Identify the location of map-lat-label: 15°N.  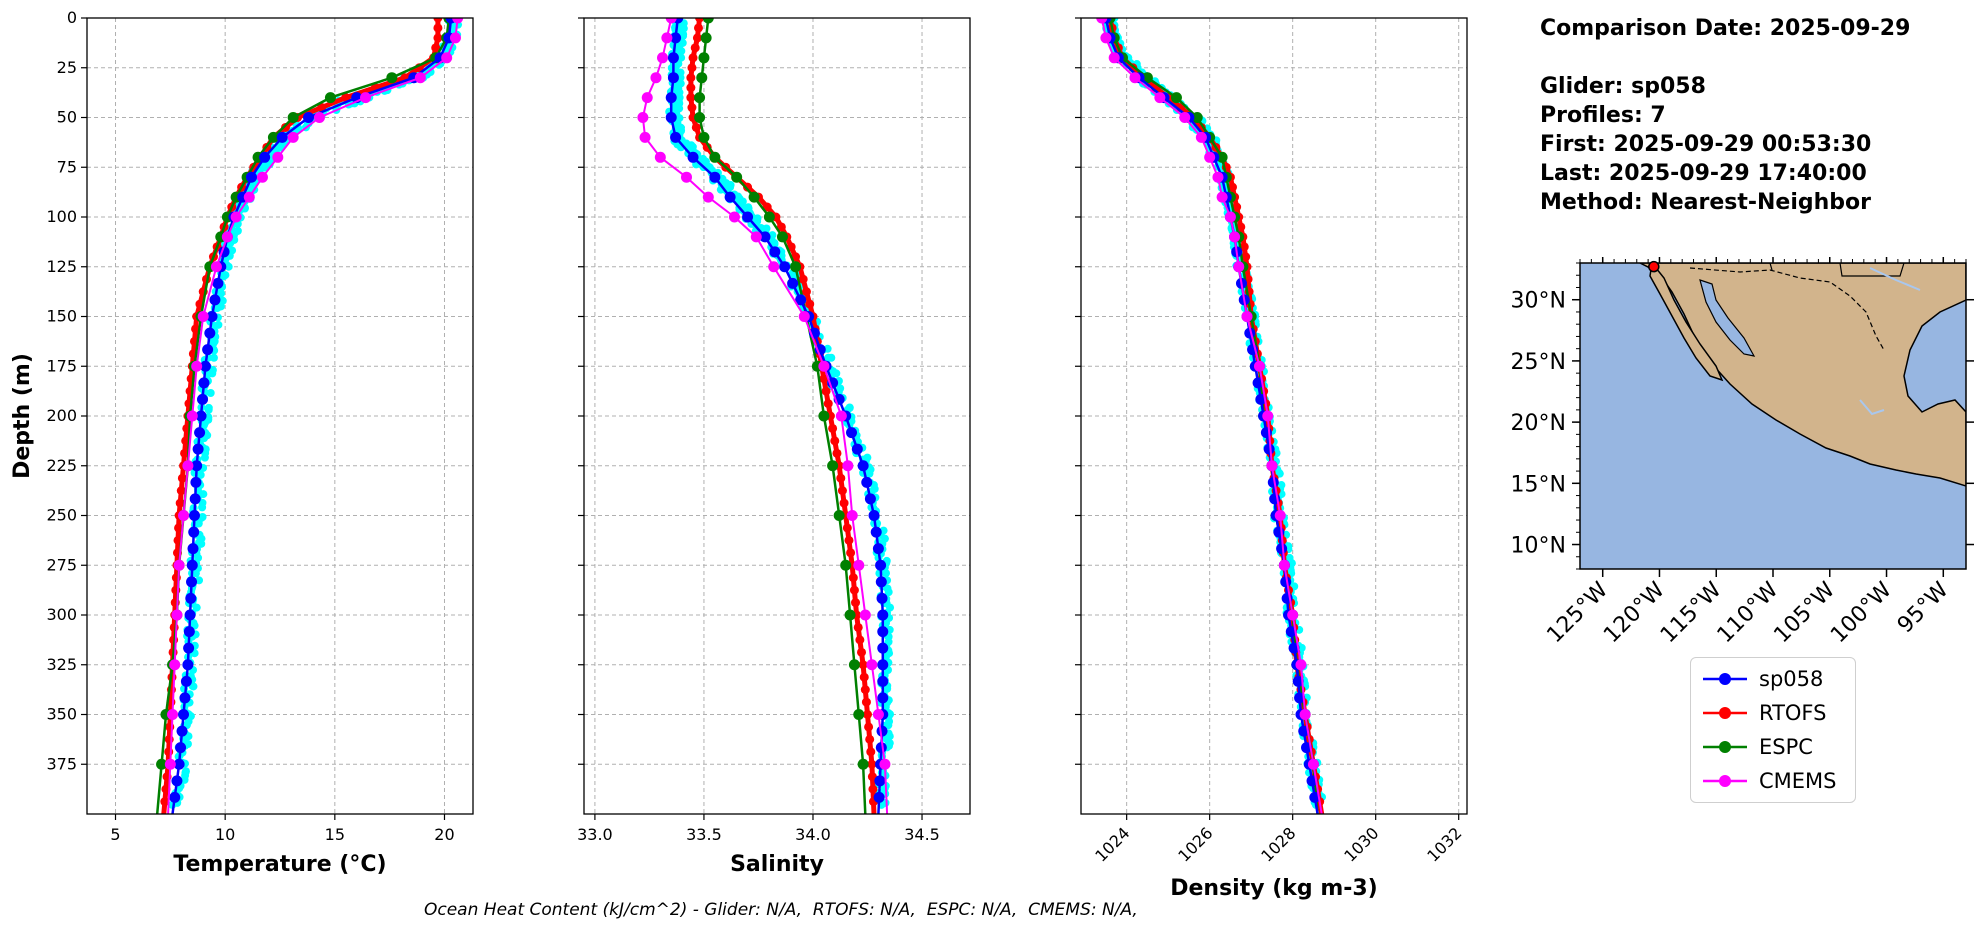
(1538, 484).